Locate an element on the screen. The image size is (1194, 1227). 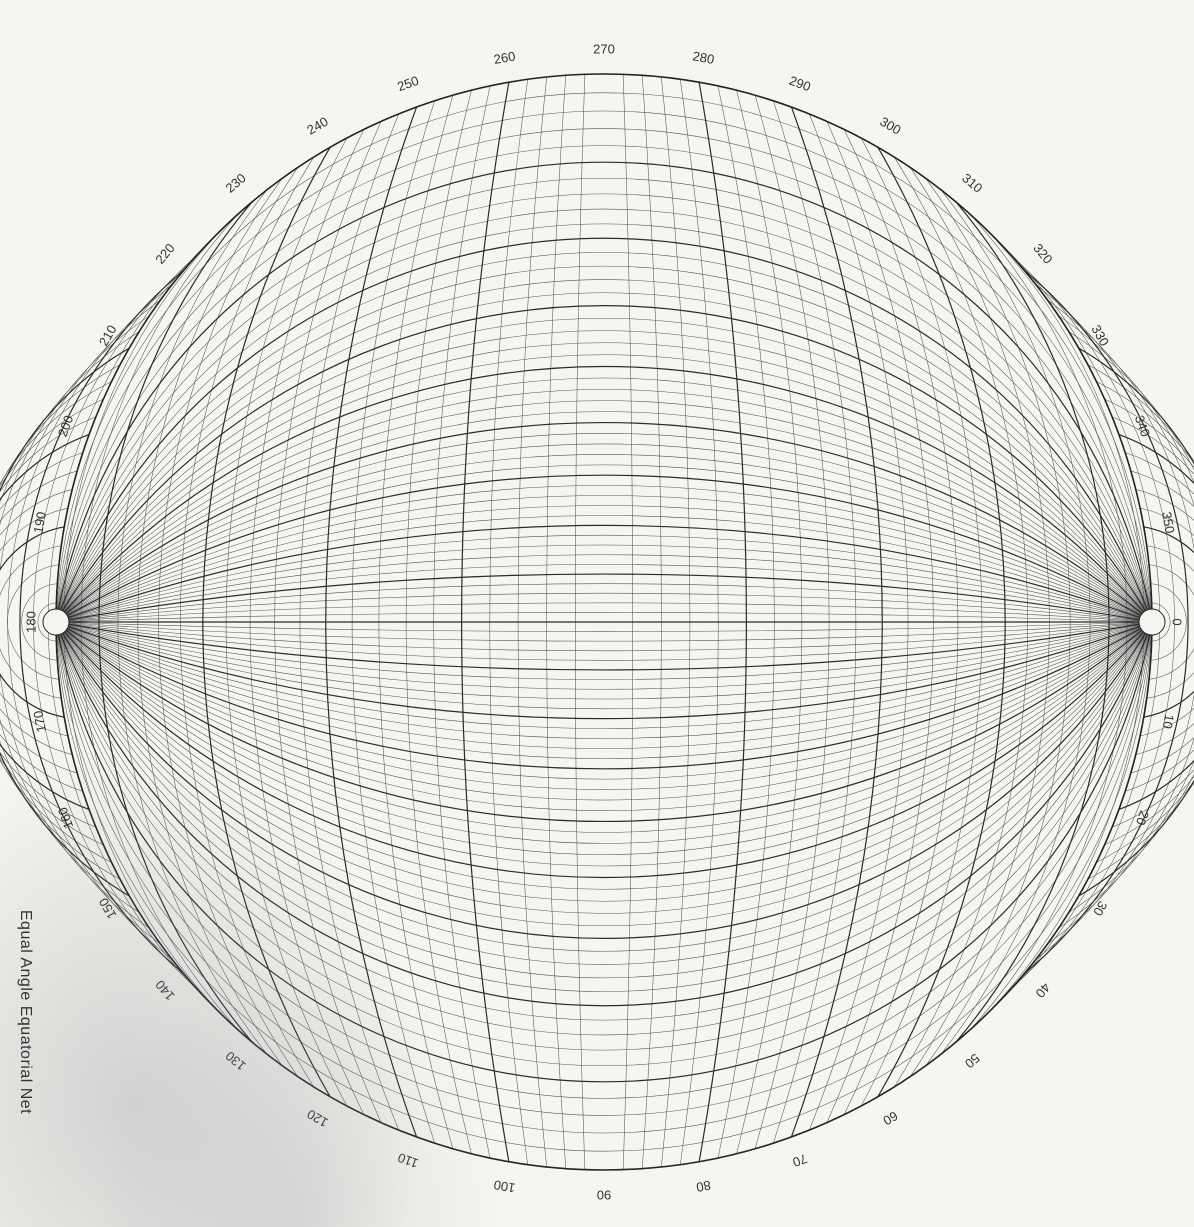
rim-label-50: 50 is located at coordinates (972, 1061).